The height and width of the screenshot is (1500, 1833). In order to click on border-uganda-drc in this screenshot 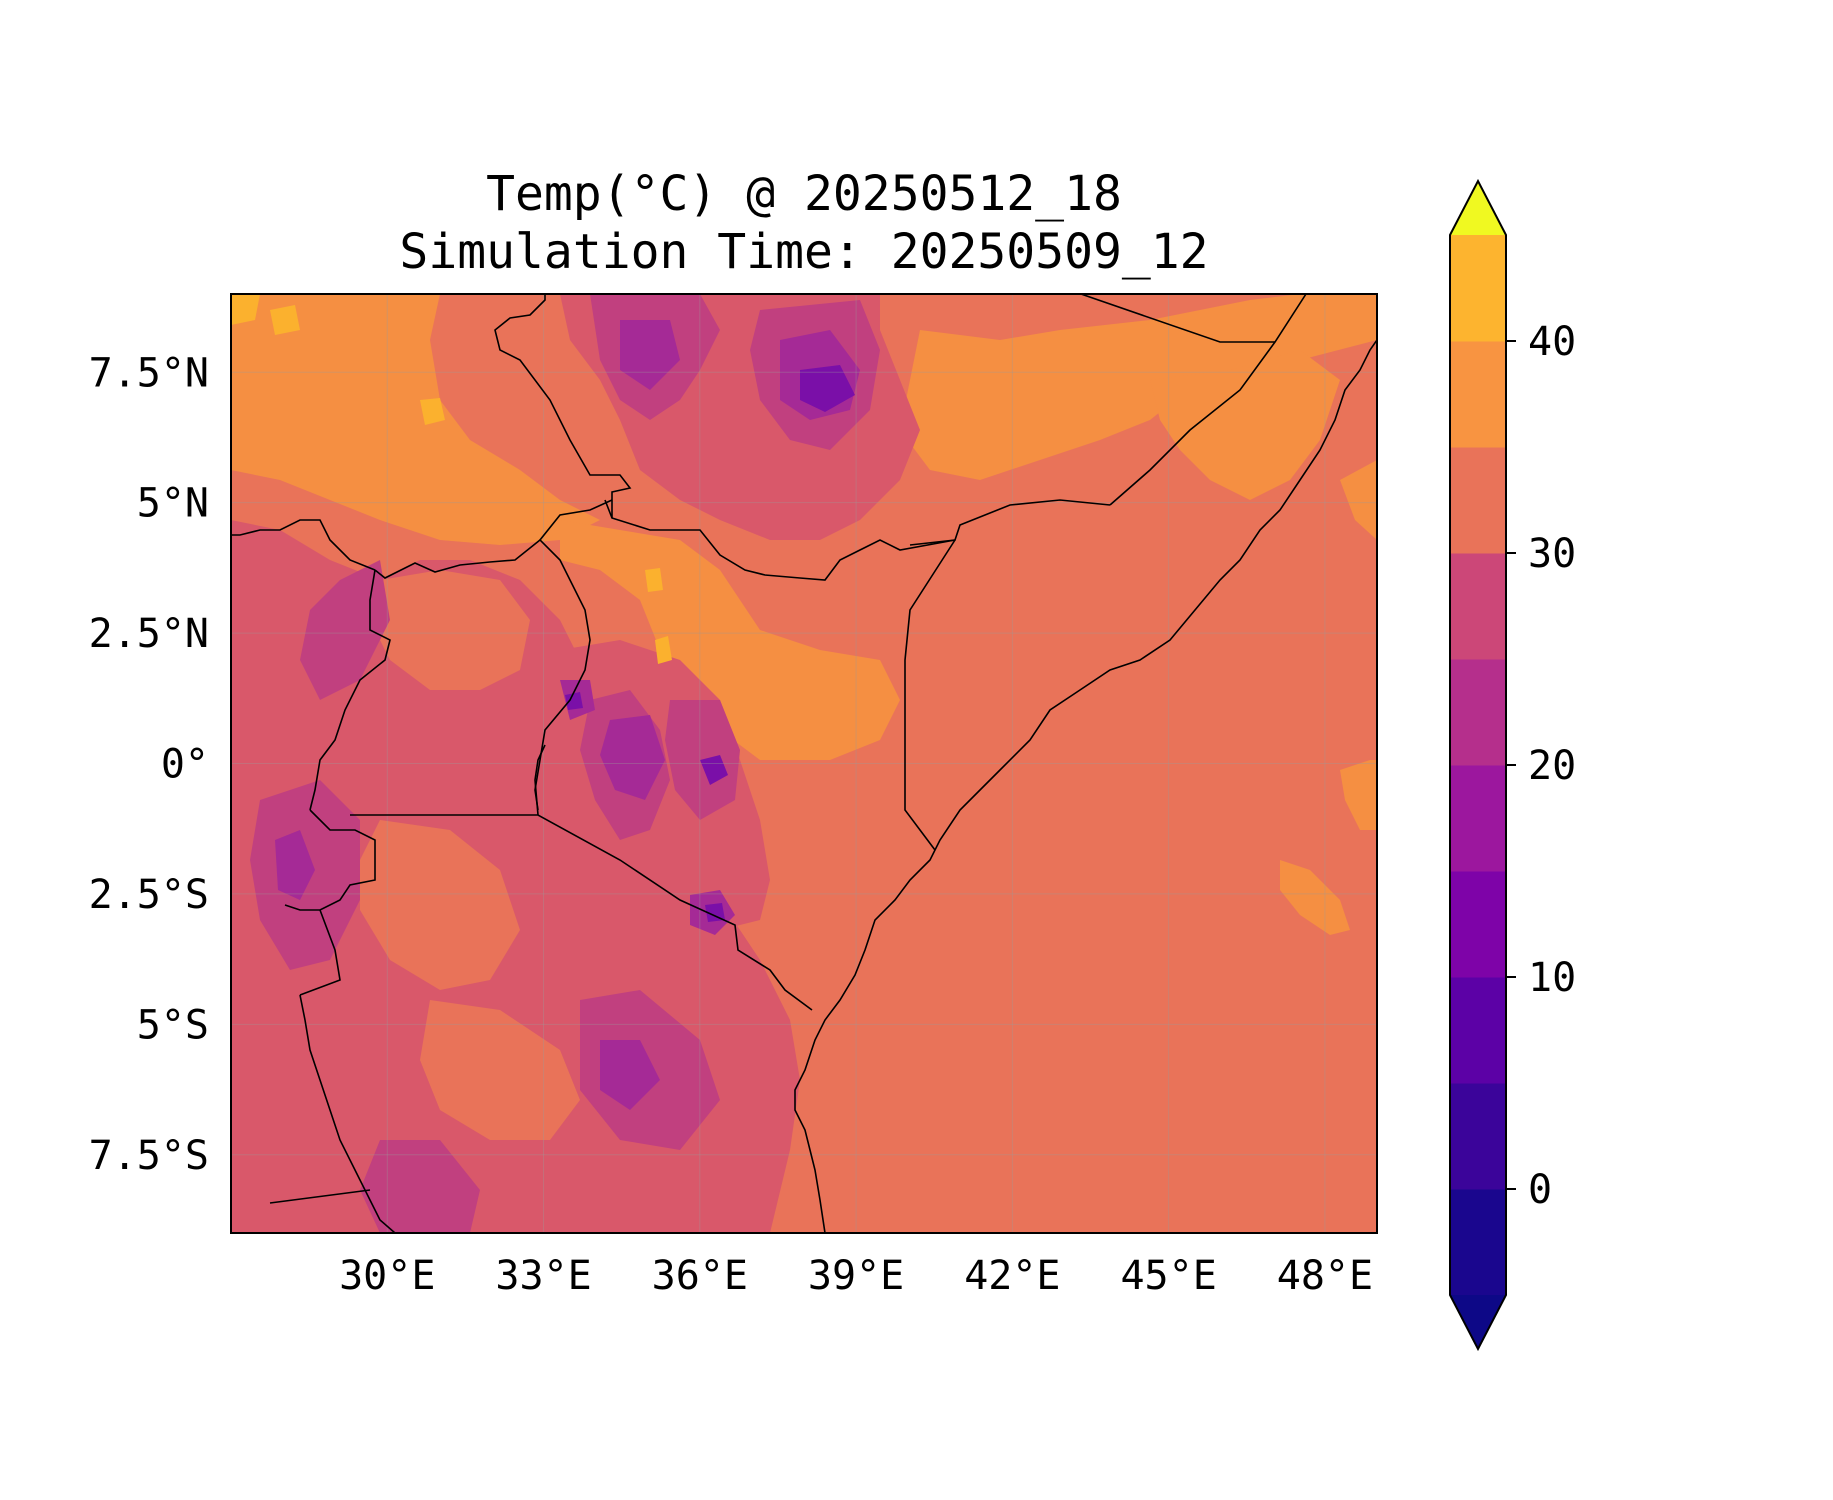, I will do `click(350, 690)`.